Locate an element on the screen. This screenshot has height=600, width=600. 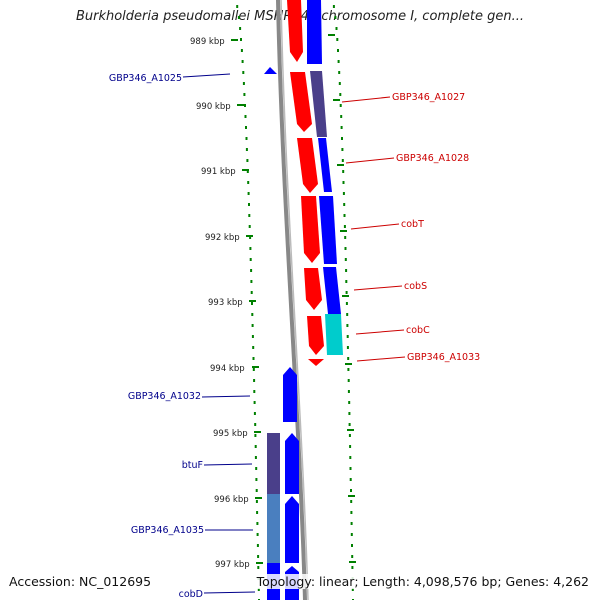
tick-label: 993 kbp is located at coordinates (225, 303).